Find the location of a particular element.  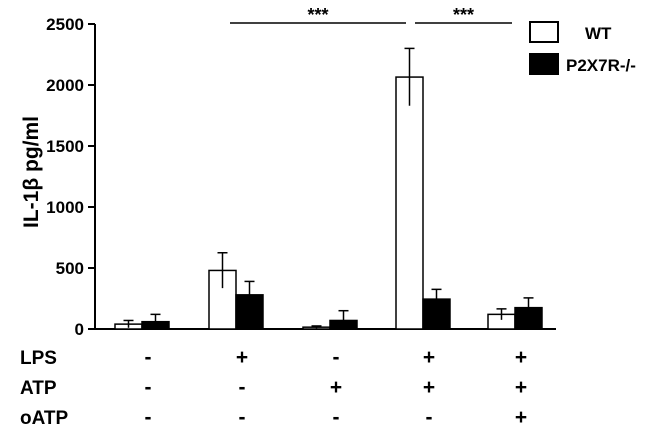

y-tick-label: 1500 is located at coordinates (65, 146).